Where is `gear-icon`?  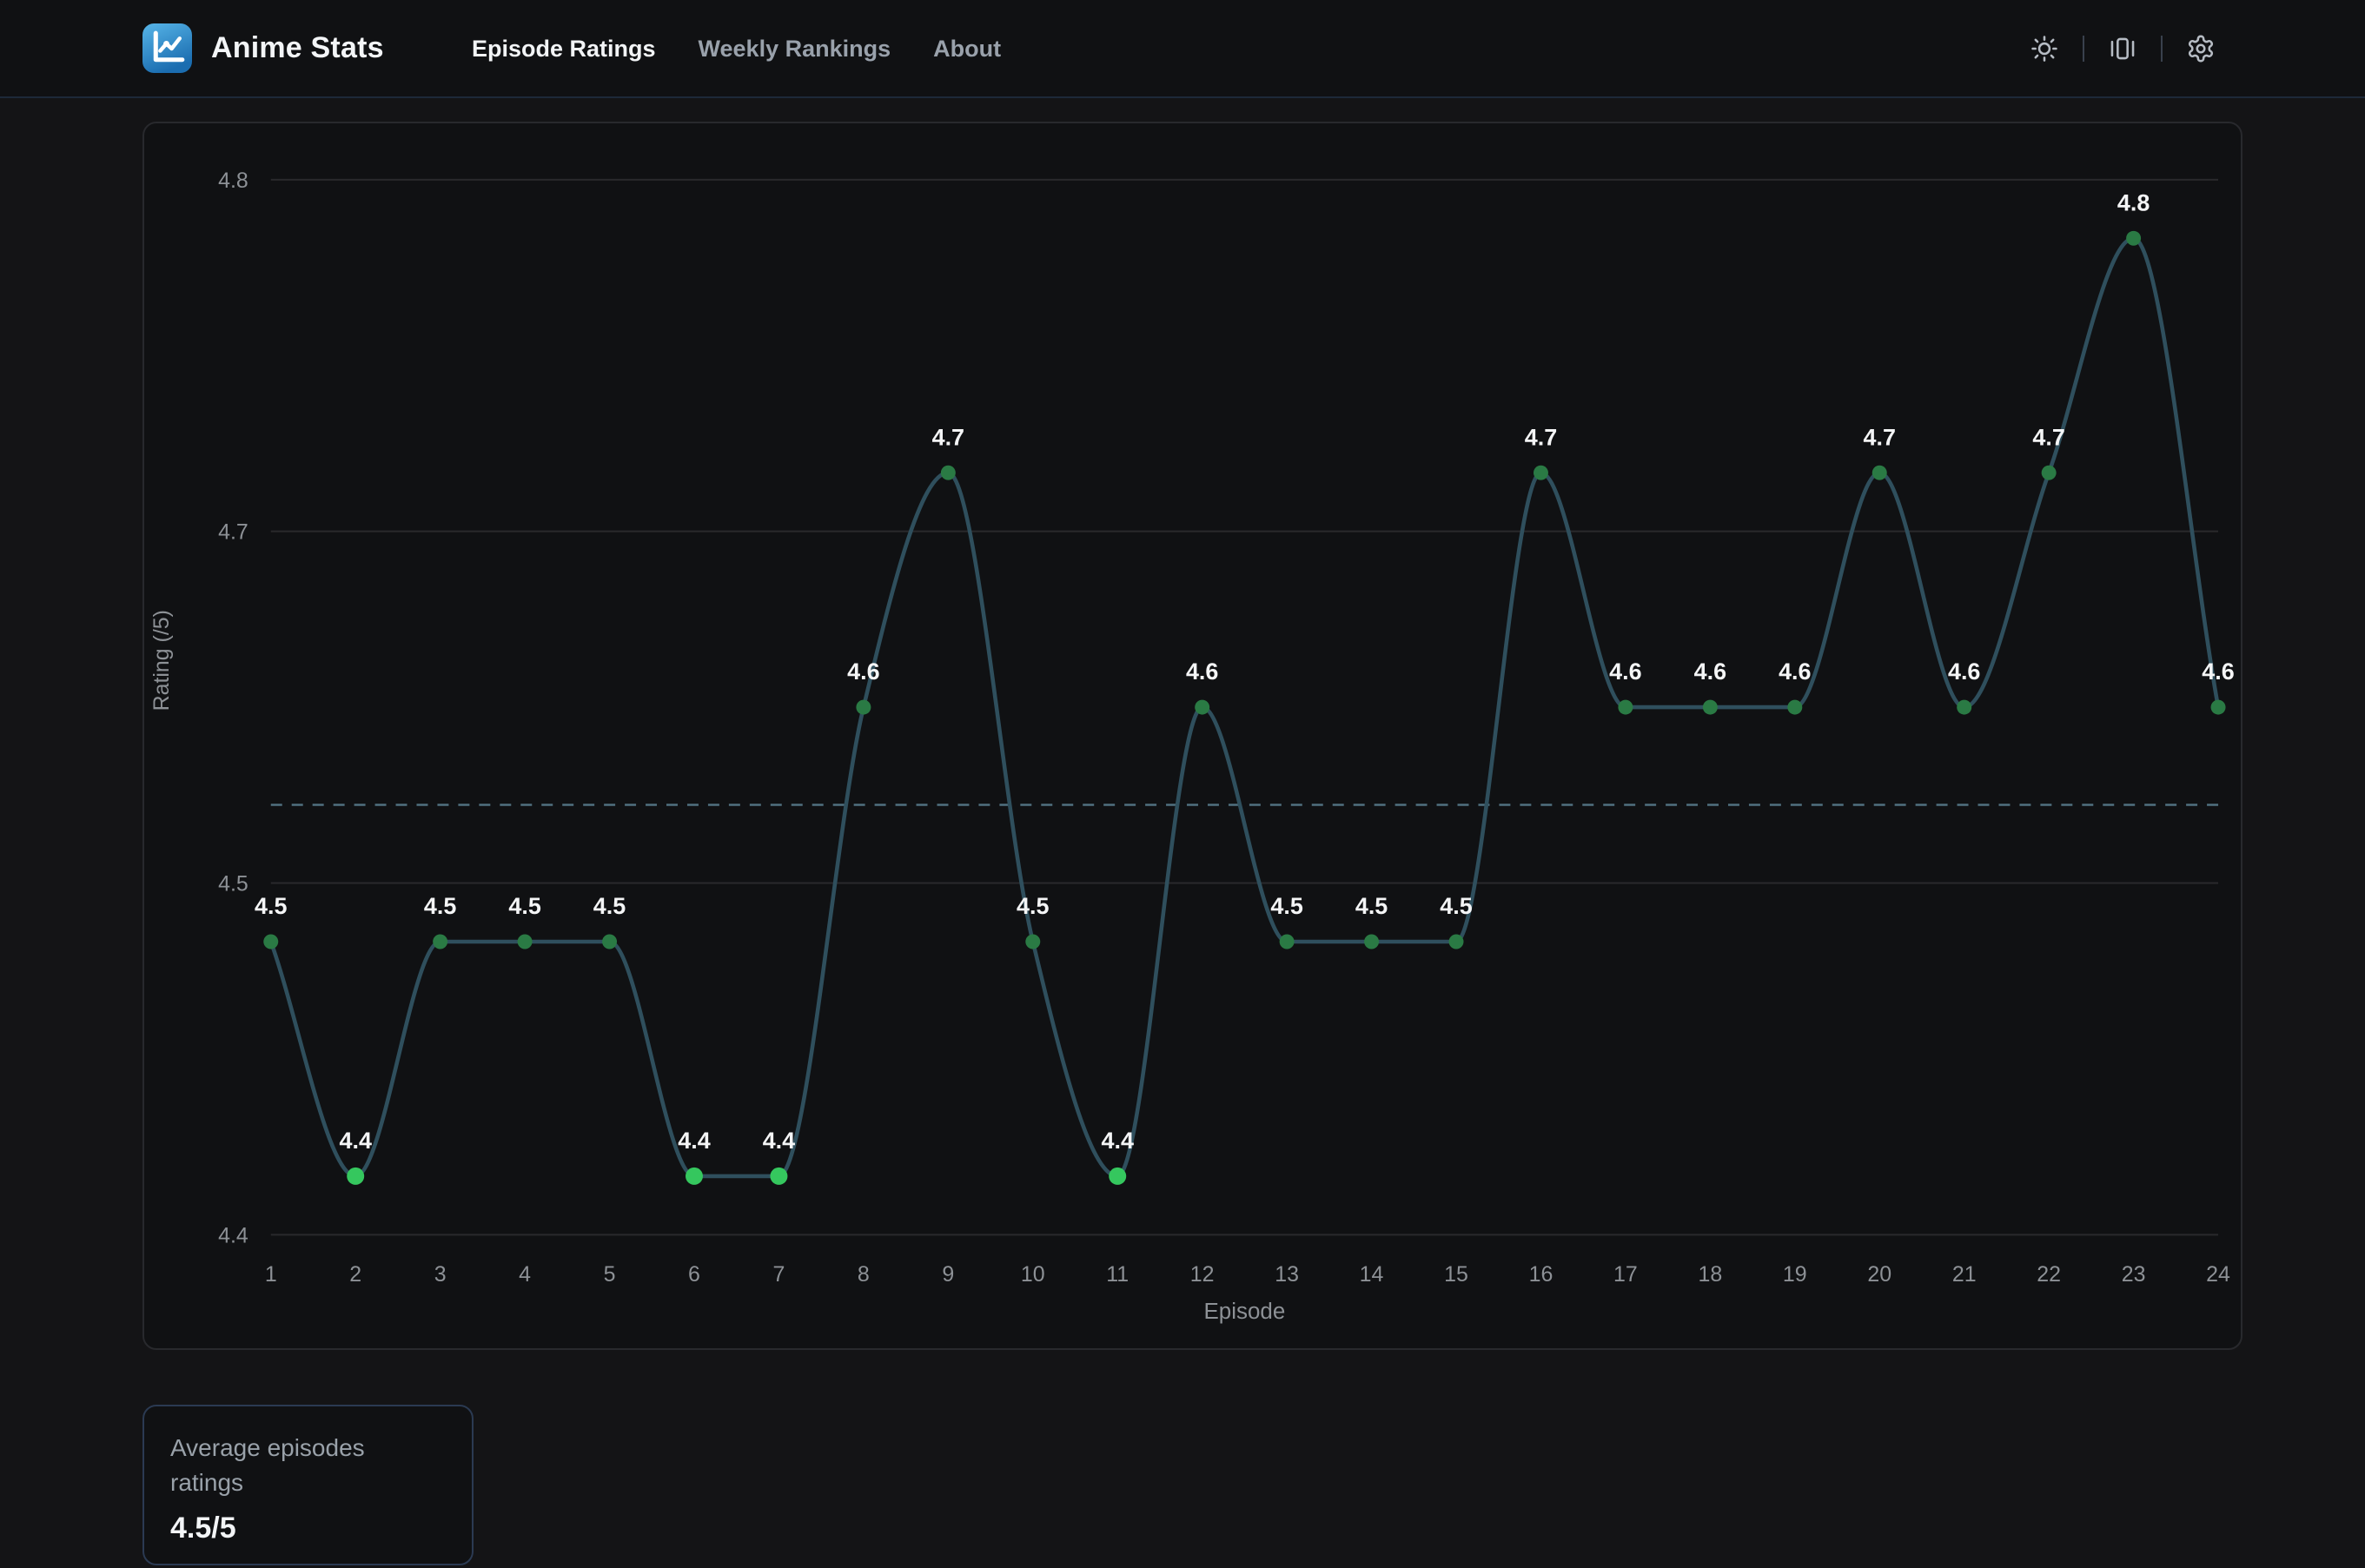
gear-icon is located at coordinates (2201, 48).